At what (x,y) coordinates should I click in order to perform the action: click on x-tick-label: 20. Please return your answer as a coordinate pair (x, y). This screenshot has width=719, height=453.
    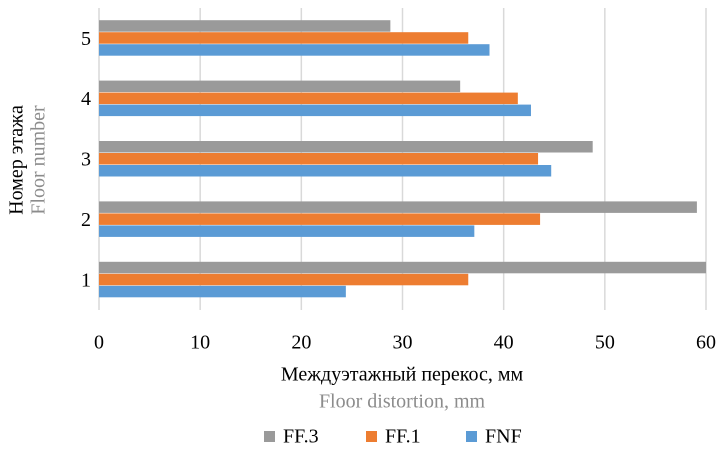
    Looking at the image, I should click on (301, 343).